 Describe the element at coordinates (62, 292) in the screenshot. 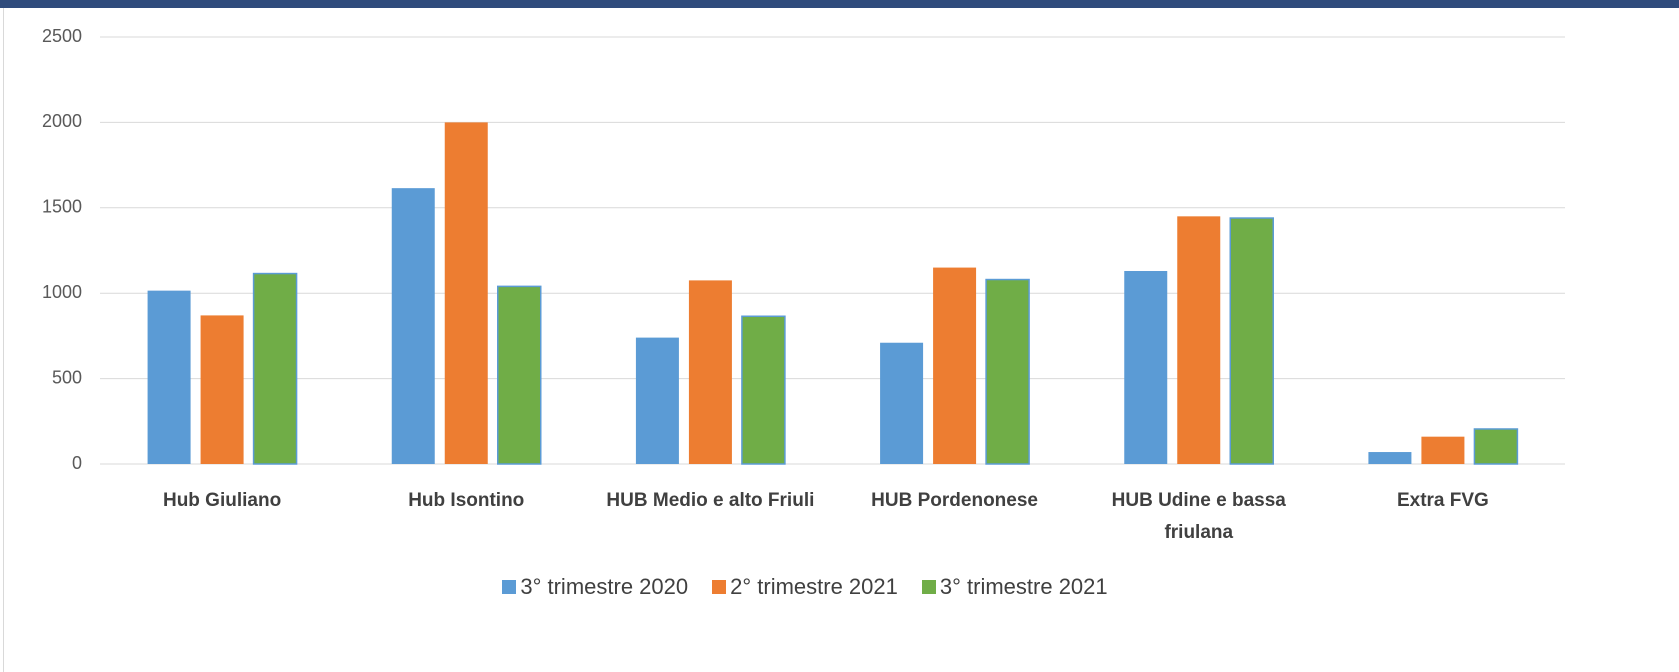

I see `y-tick-label: 1000` at that location.